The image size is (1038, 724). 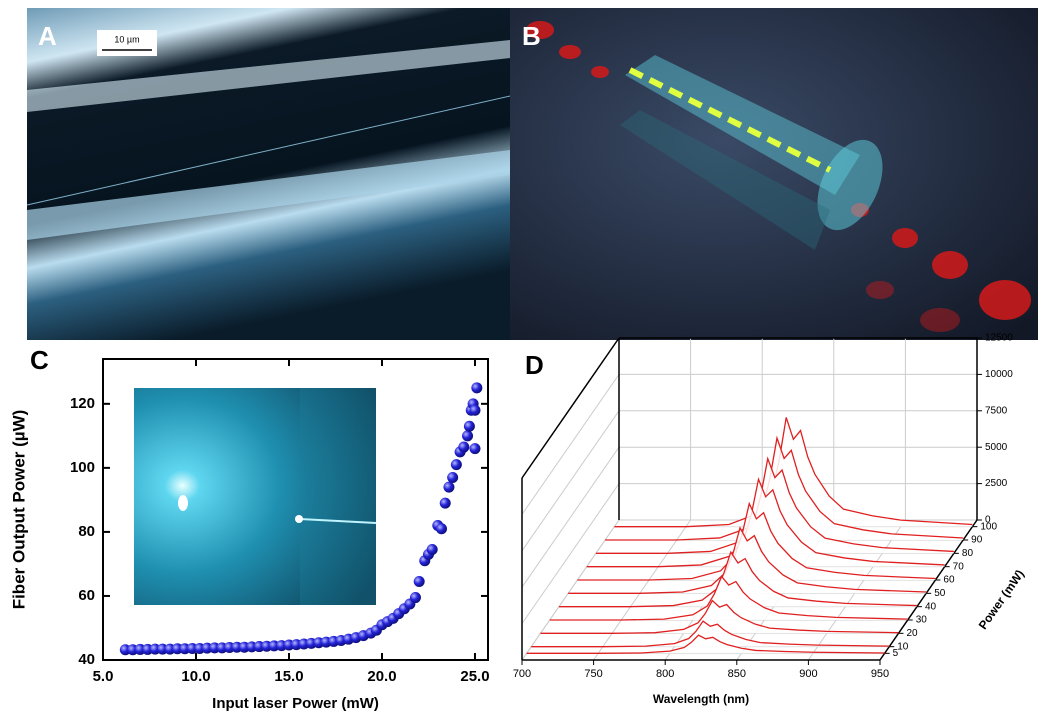 What do you see at coordinates (880, 674) in the screenshot?
I see `x-tick-label: 950` at bounding box center [880, 674].